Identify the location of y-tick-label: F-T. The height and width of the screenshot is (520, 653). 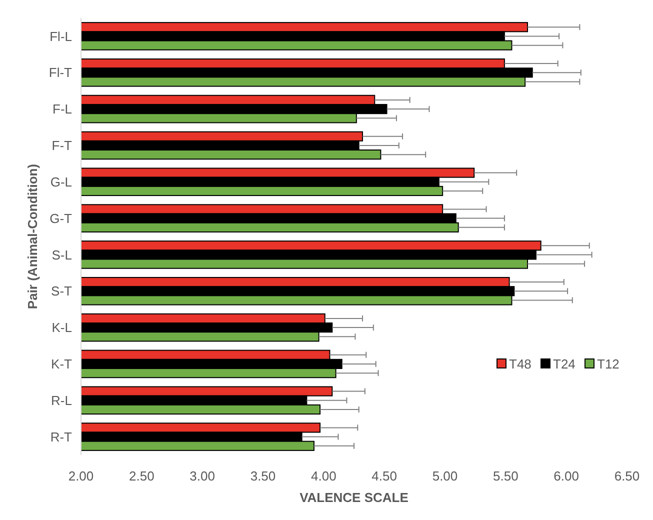
(62, 146).